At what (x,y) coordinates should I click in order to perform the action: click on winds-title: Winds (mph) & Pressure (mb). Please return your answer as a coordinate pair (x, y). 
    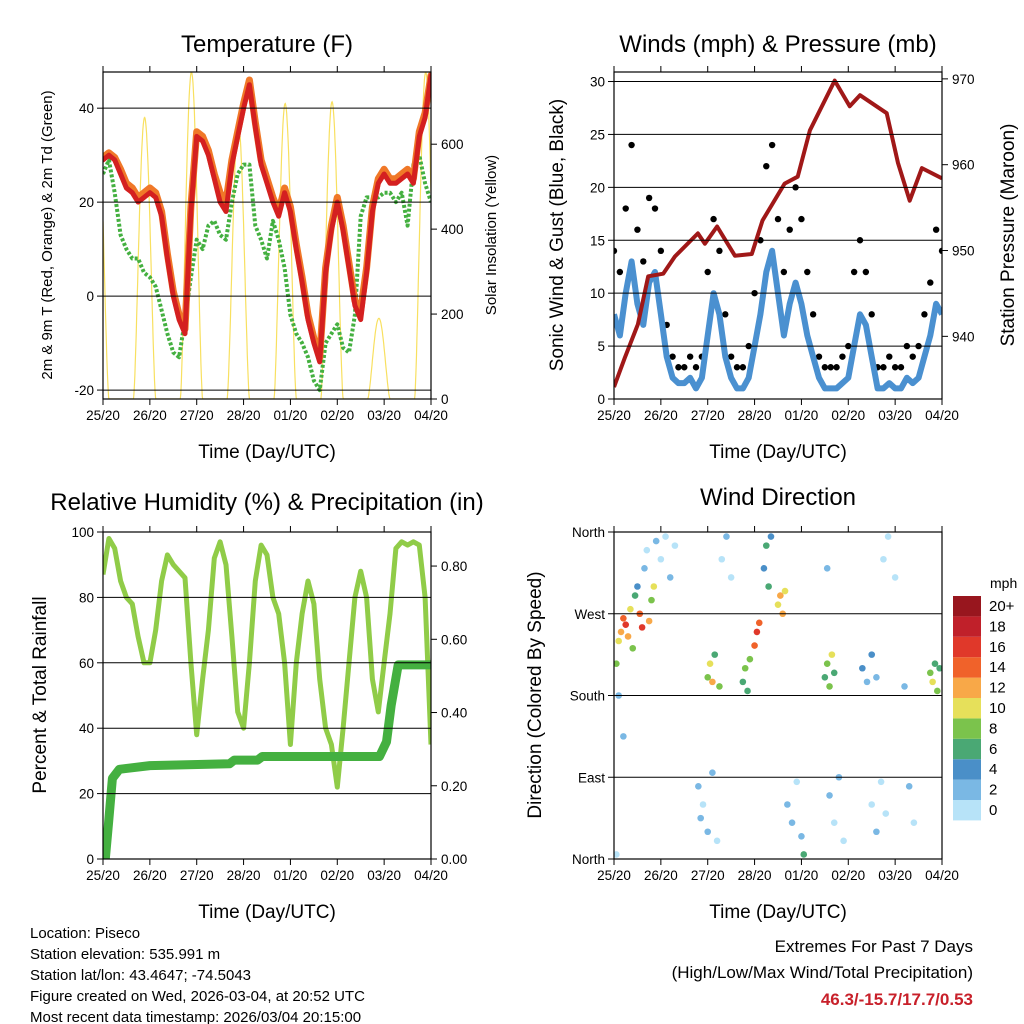
    Looking at the image, I should click on (777, 44).